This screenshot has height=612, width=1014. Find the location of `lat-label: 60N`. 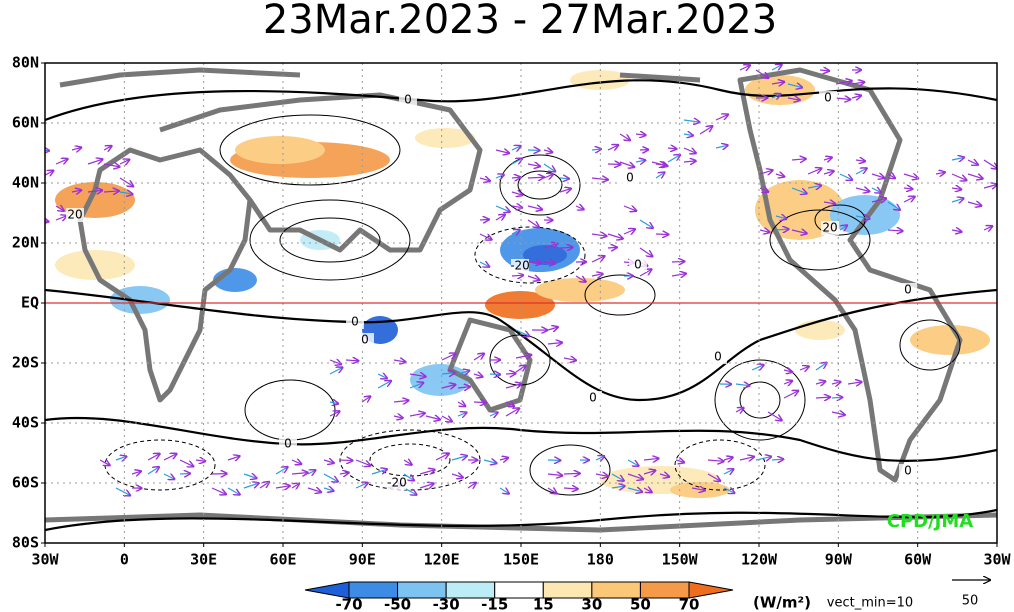

lat-label: 60N is located at coordinates (25, 123).